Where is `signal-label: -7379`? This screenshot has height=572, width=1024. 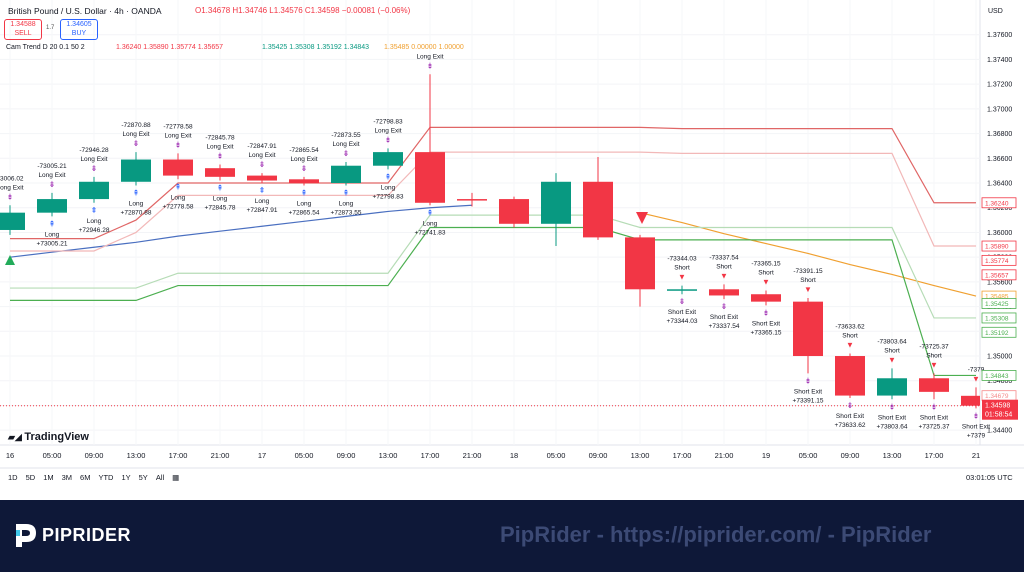
signal-label: -7379 is located at coordinates (976, 369).